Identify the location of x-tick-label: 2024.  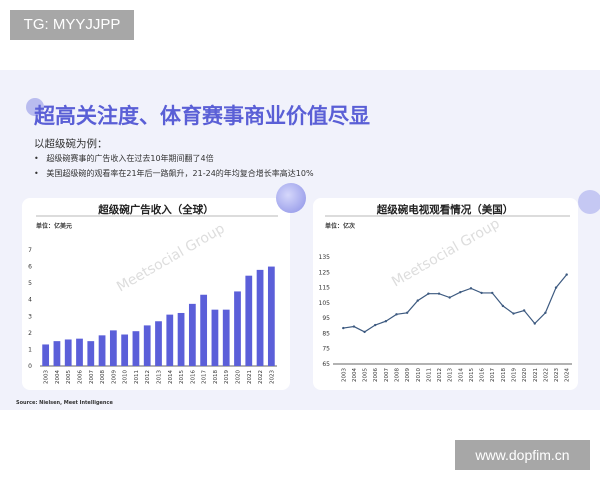
(568, 375).